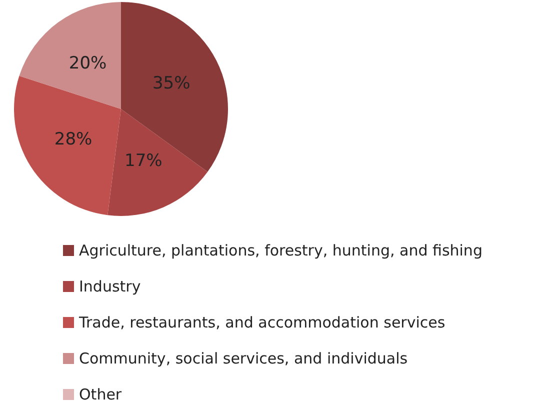  I want to click on legend-label: Community, social services, and individuals, so click(243, 359).